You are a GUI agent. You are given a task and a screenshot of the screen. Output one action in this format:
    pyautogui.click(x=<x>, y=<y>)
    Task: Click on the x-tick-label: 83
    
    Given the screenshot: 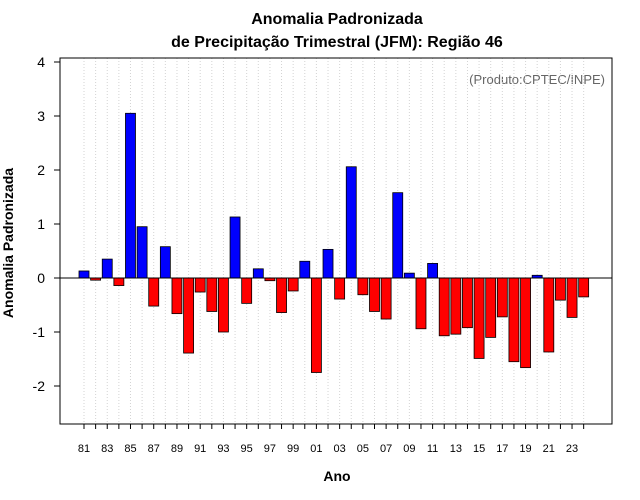 What is the action you would take?
    pyautogui.click(x=107, y=449)
    